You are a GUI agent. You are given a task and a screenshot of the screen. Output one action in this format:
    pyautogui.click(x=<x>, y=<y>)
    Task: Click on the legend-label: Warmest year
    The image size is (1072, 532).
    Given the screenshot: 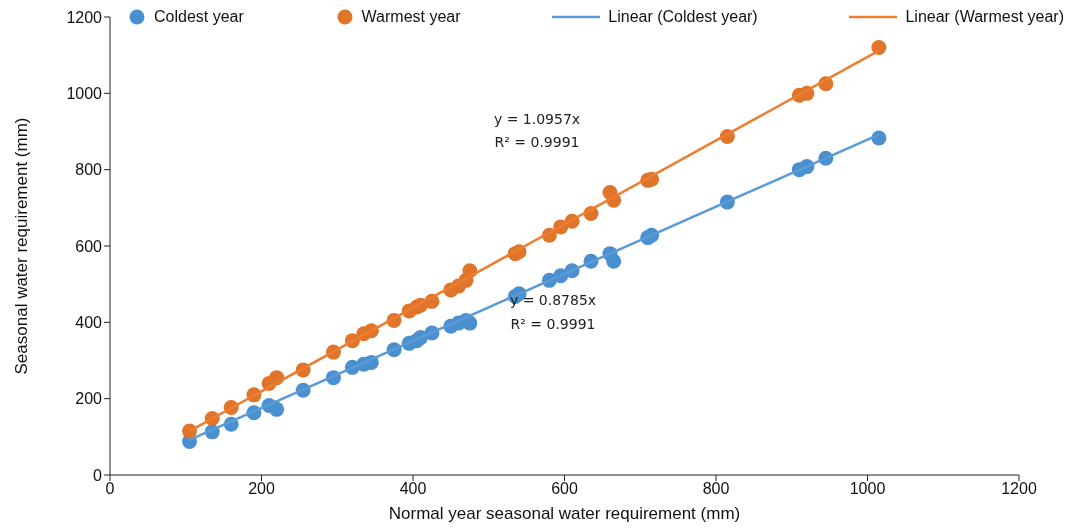 What is the action you would take?
    pyautogui.click(x=411, y=17)
    